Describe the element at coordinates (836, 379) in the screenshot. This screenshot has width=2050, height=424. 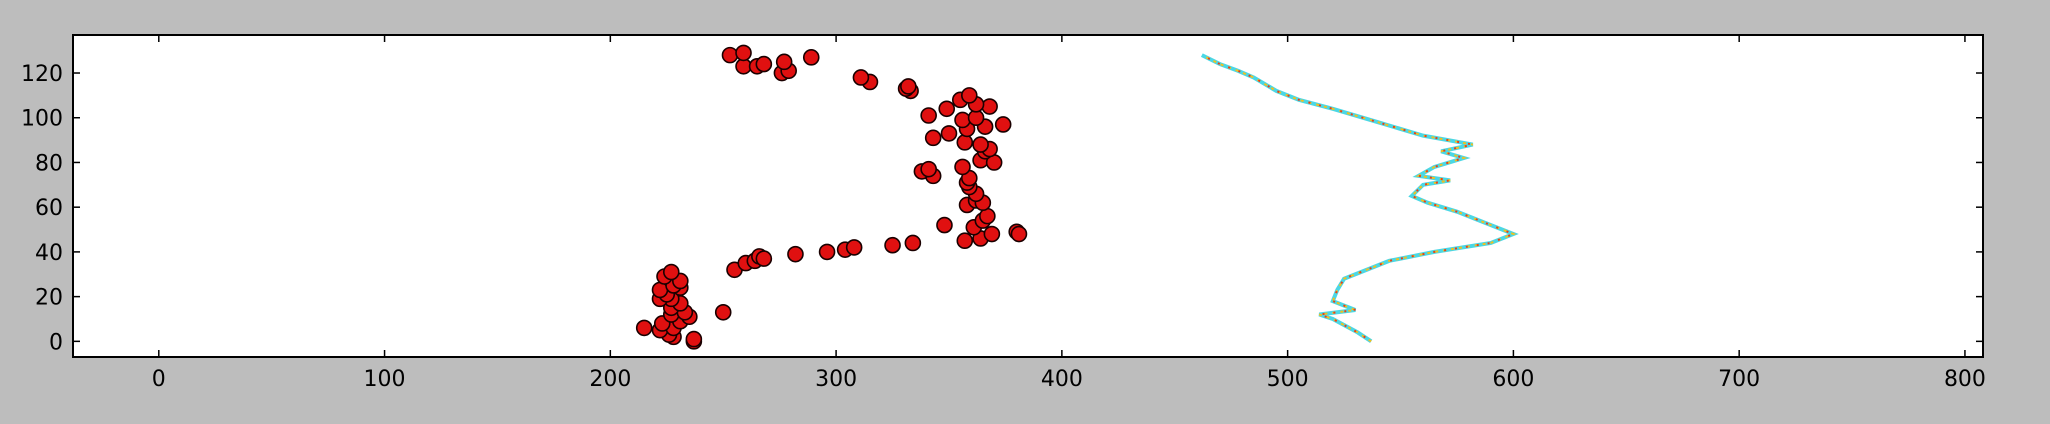
I see `x-tick-label: 300` at that location.